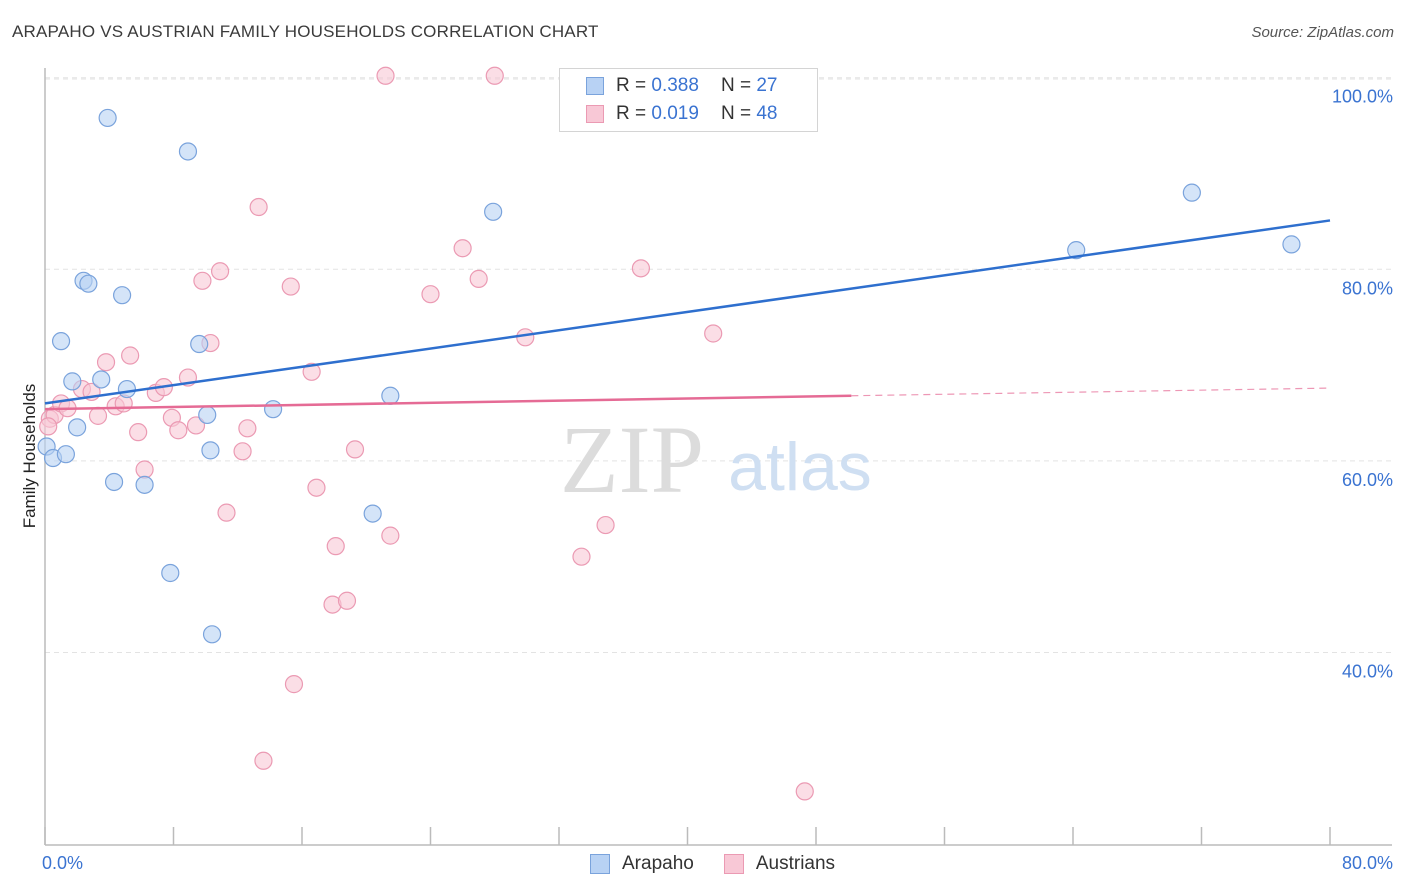 This screenshot has width=1406, height=892. Describe the element at coordinates (29, 456) in the screenshot. I see `y-axis-label: Family Households` at that location.